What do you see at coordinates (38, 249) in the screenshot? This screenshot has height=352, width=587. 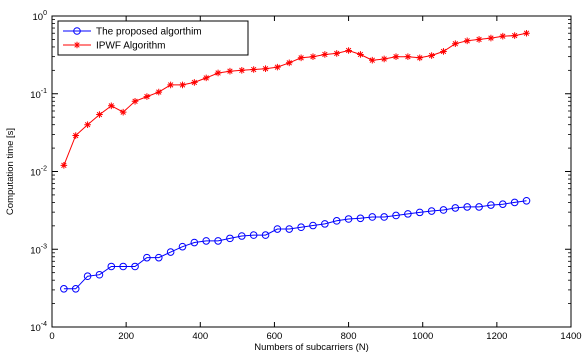 I see `y-tick-label: 10⁻³` at bounding box center [38, 249].